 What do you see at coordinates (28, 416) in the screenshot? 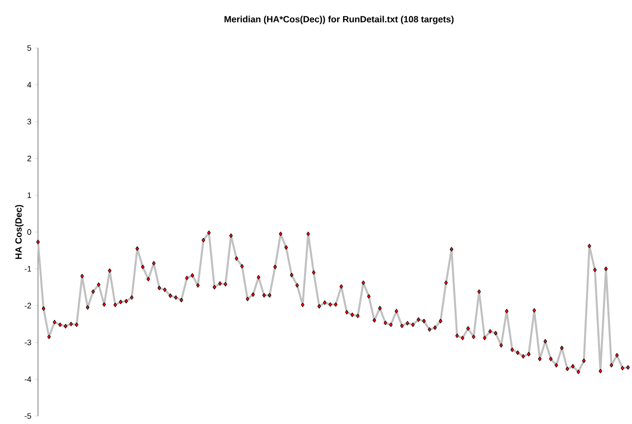
I see `y-tick-label: -5` at bounding box center [28, 416].